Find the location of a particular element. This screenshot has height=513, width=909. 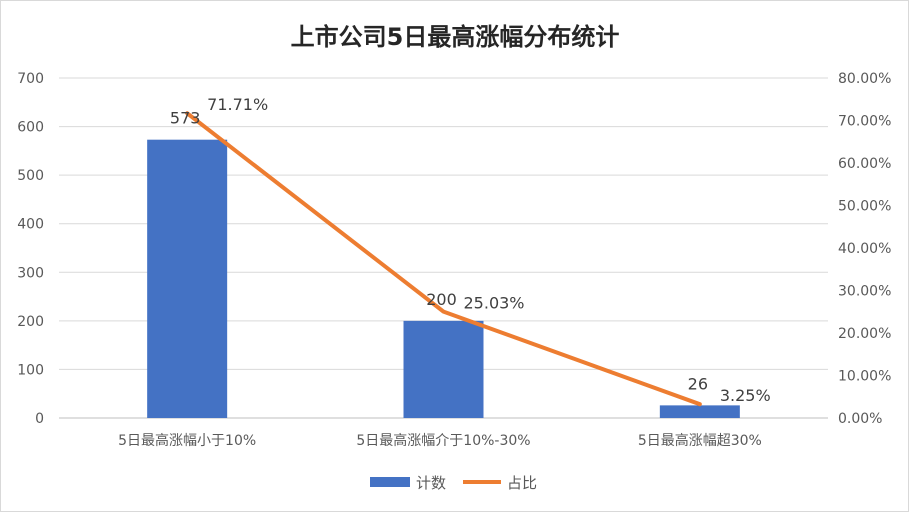

legend-line-label: 占比 is located at coordinates (522, 483).